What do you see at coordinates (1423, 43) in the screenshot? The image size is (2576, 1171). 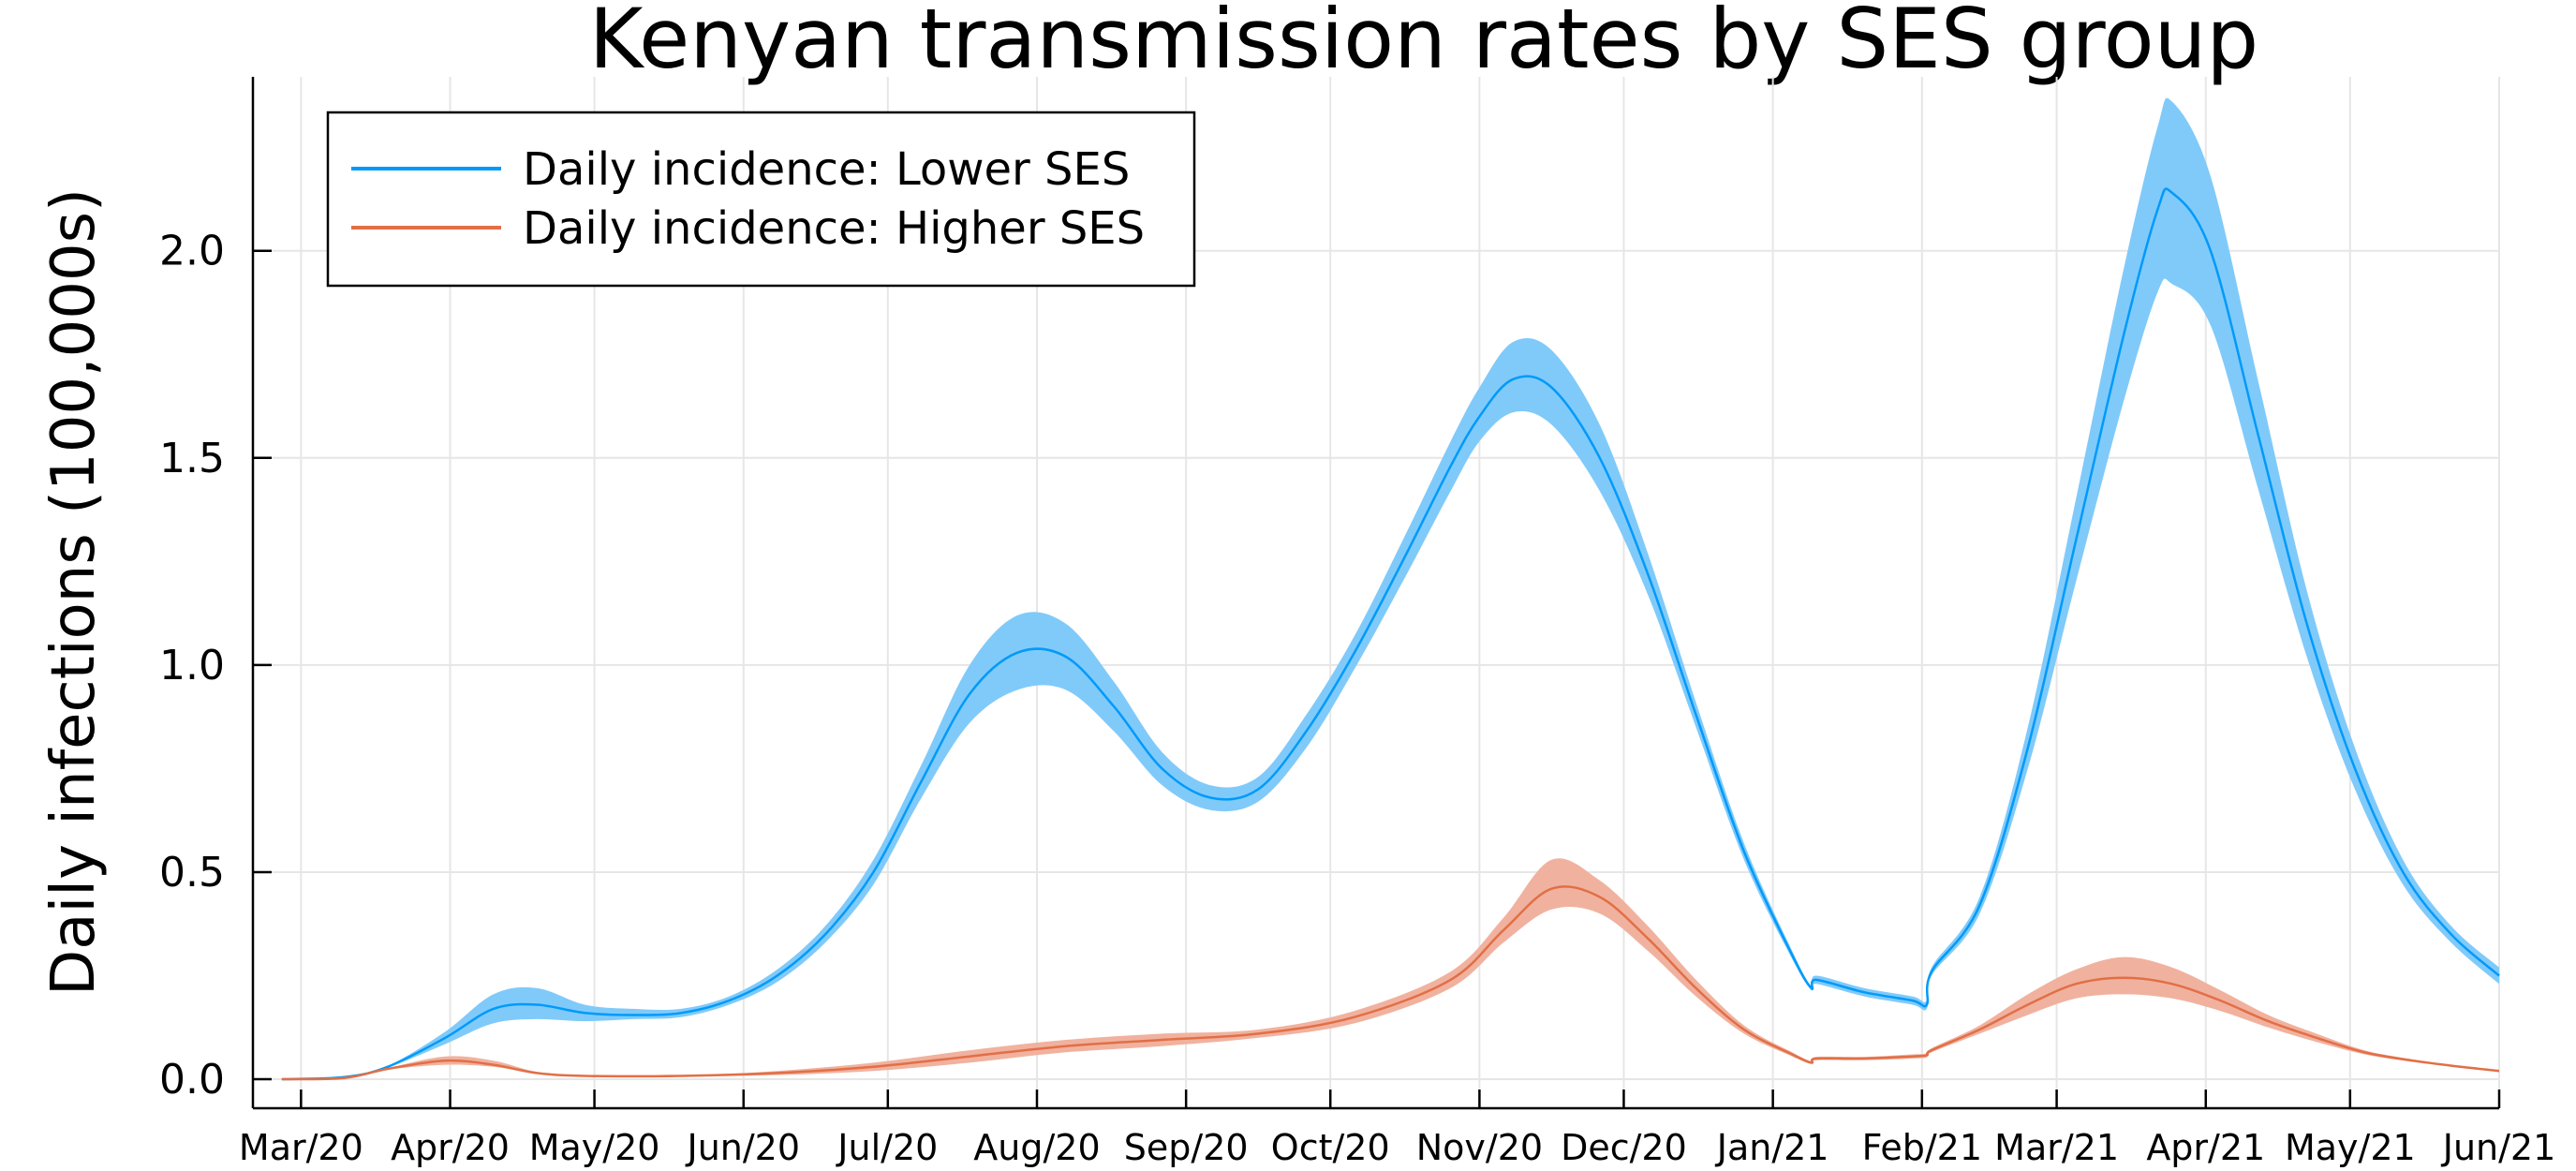 I see `chart-title: Kenyan transmission rates by SES group` at bounding box center [1423, 43].